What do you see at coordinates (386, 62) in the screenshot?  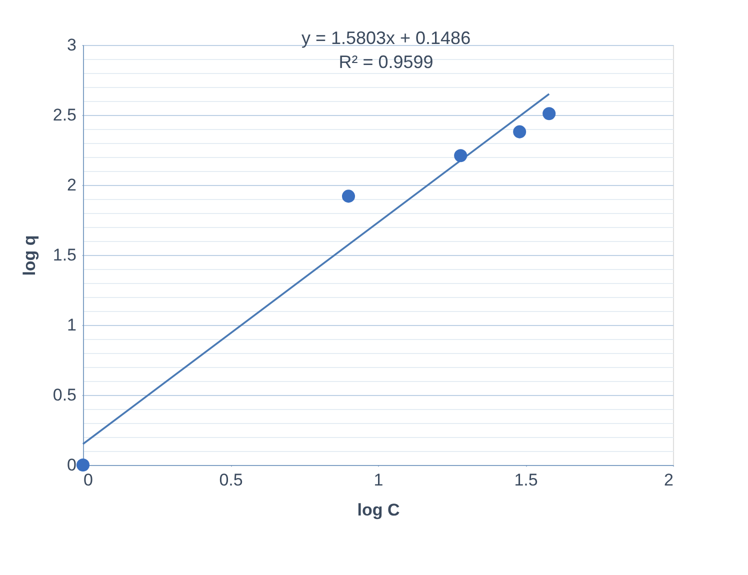 I see `annotation: R² = 0.9599` at bounding box center [386, 62].